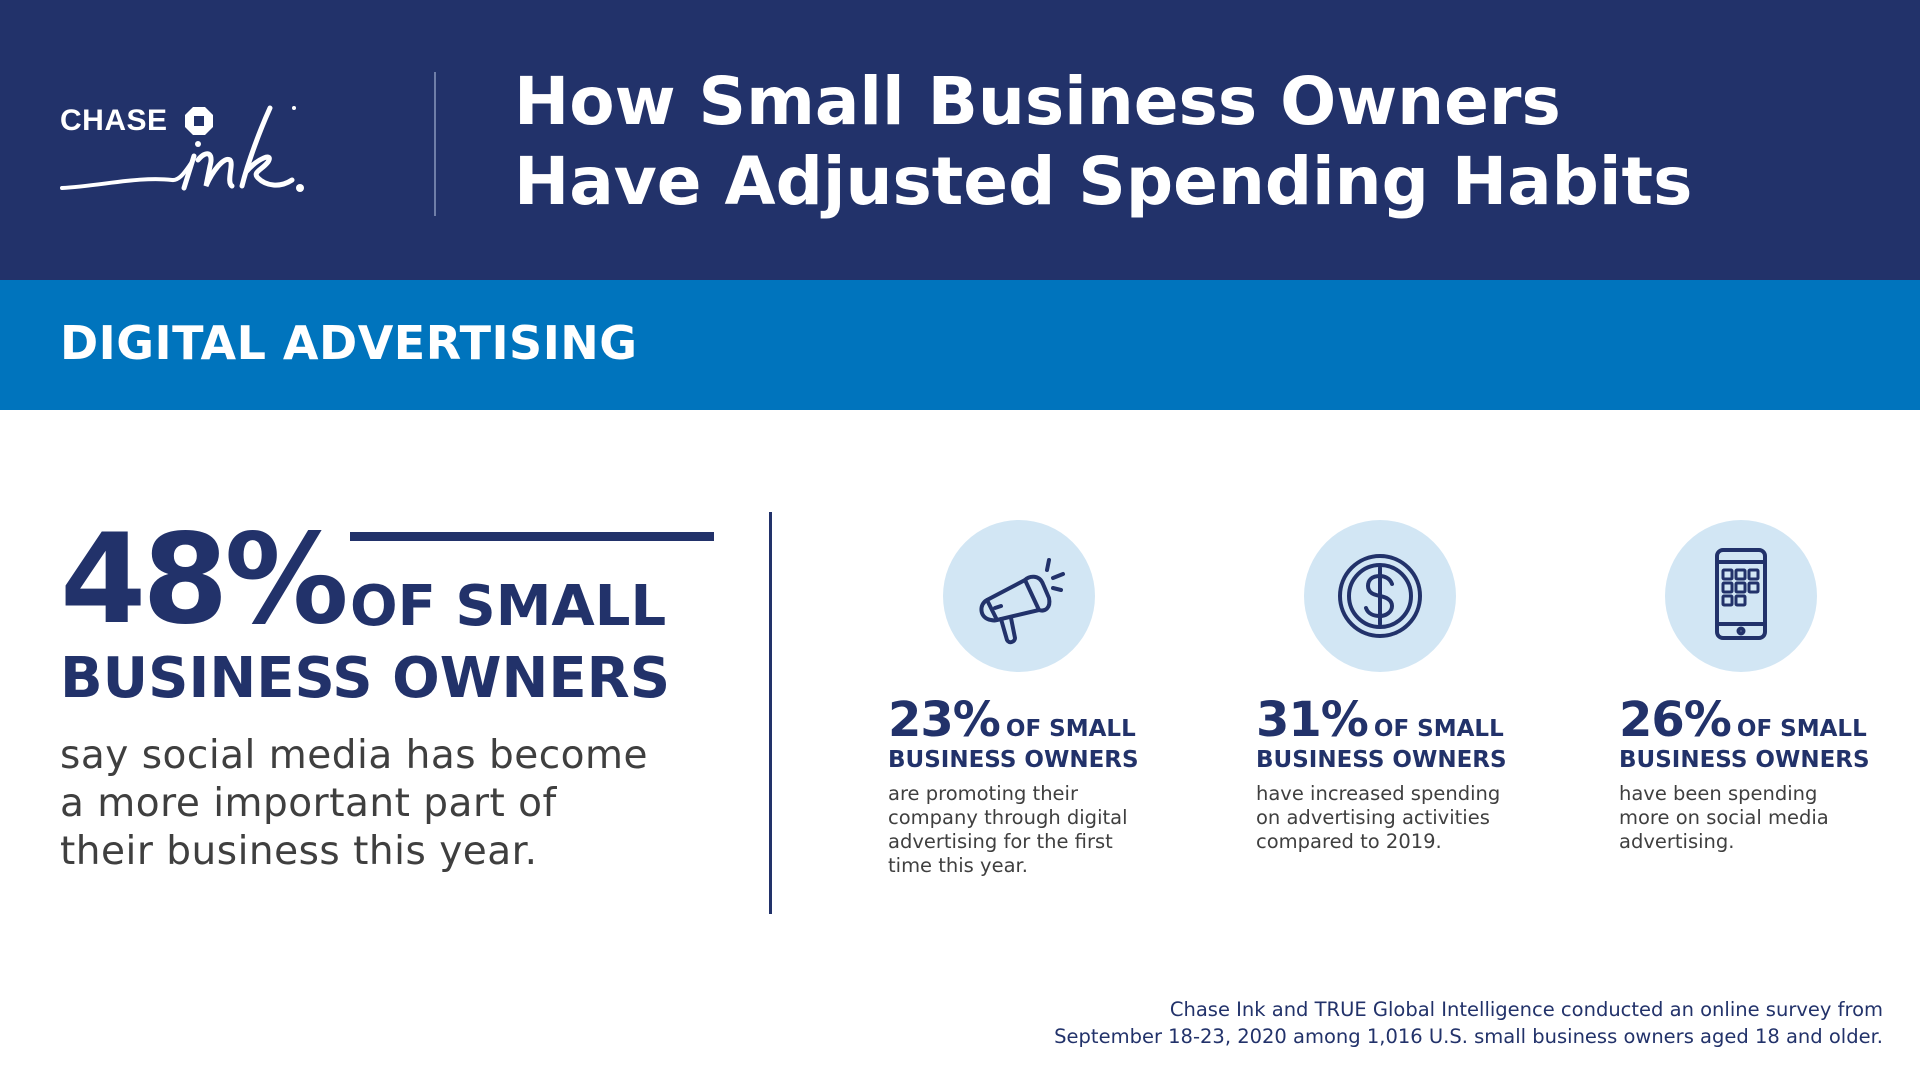  What do you see at coordinates (435, 144) in the screenshot?
I see `header-divider` at bounding box center [435, 144].